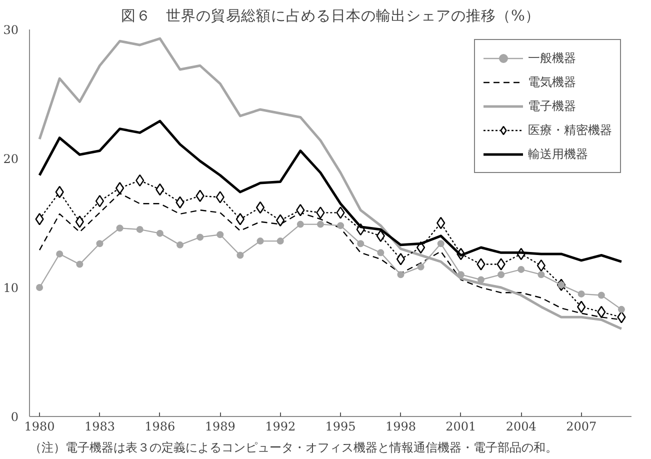 Image resolution: width=651 pixels, height=459 pixels. Describe the element at coordinates (39, 427) in the screenshot. I see `x-tick-label: 1980` at that location.